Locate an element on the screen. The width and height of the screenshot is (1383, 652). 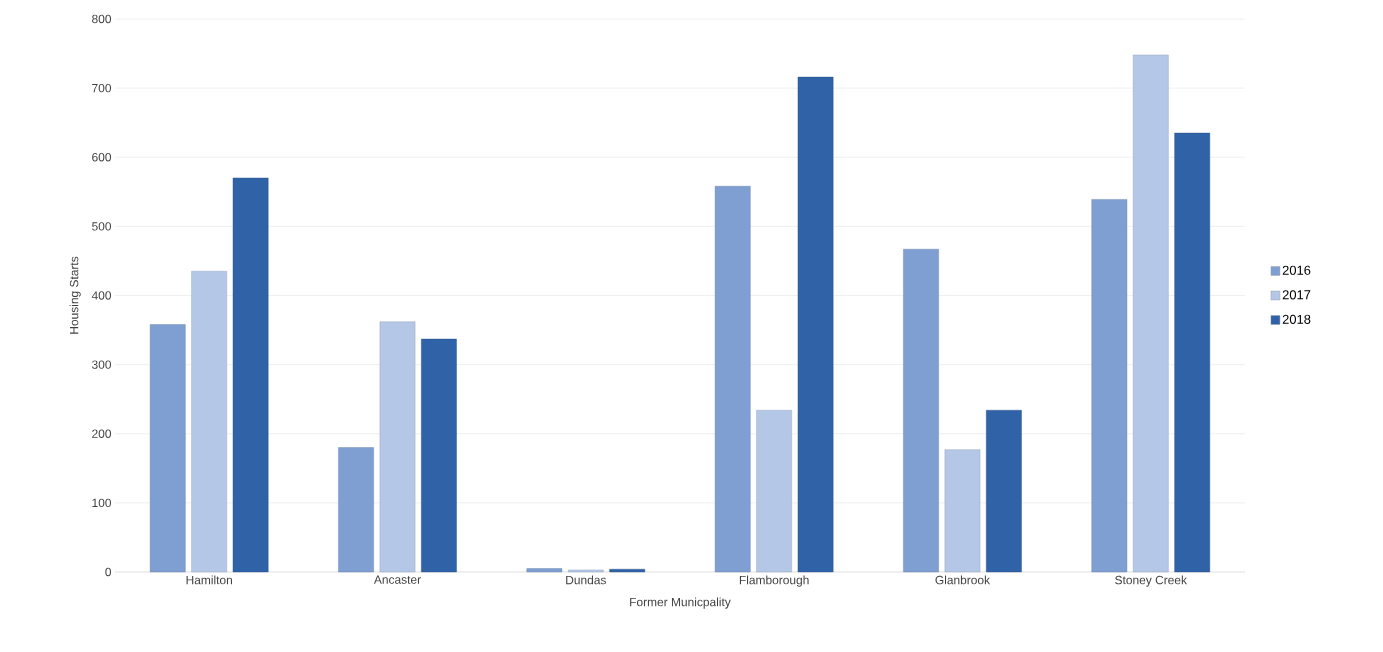
y-tick-label: 0 is located at coordinates (108, 572).